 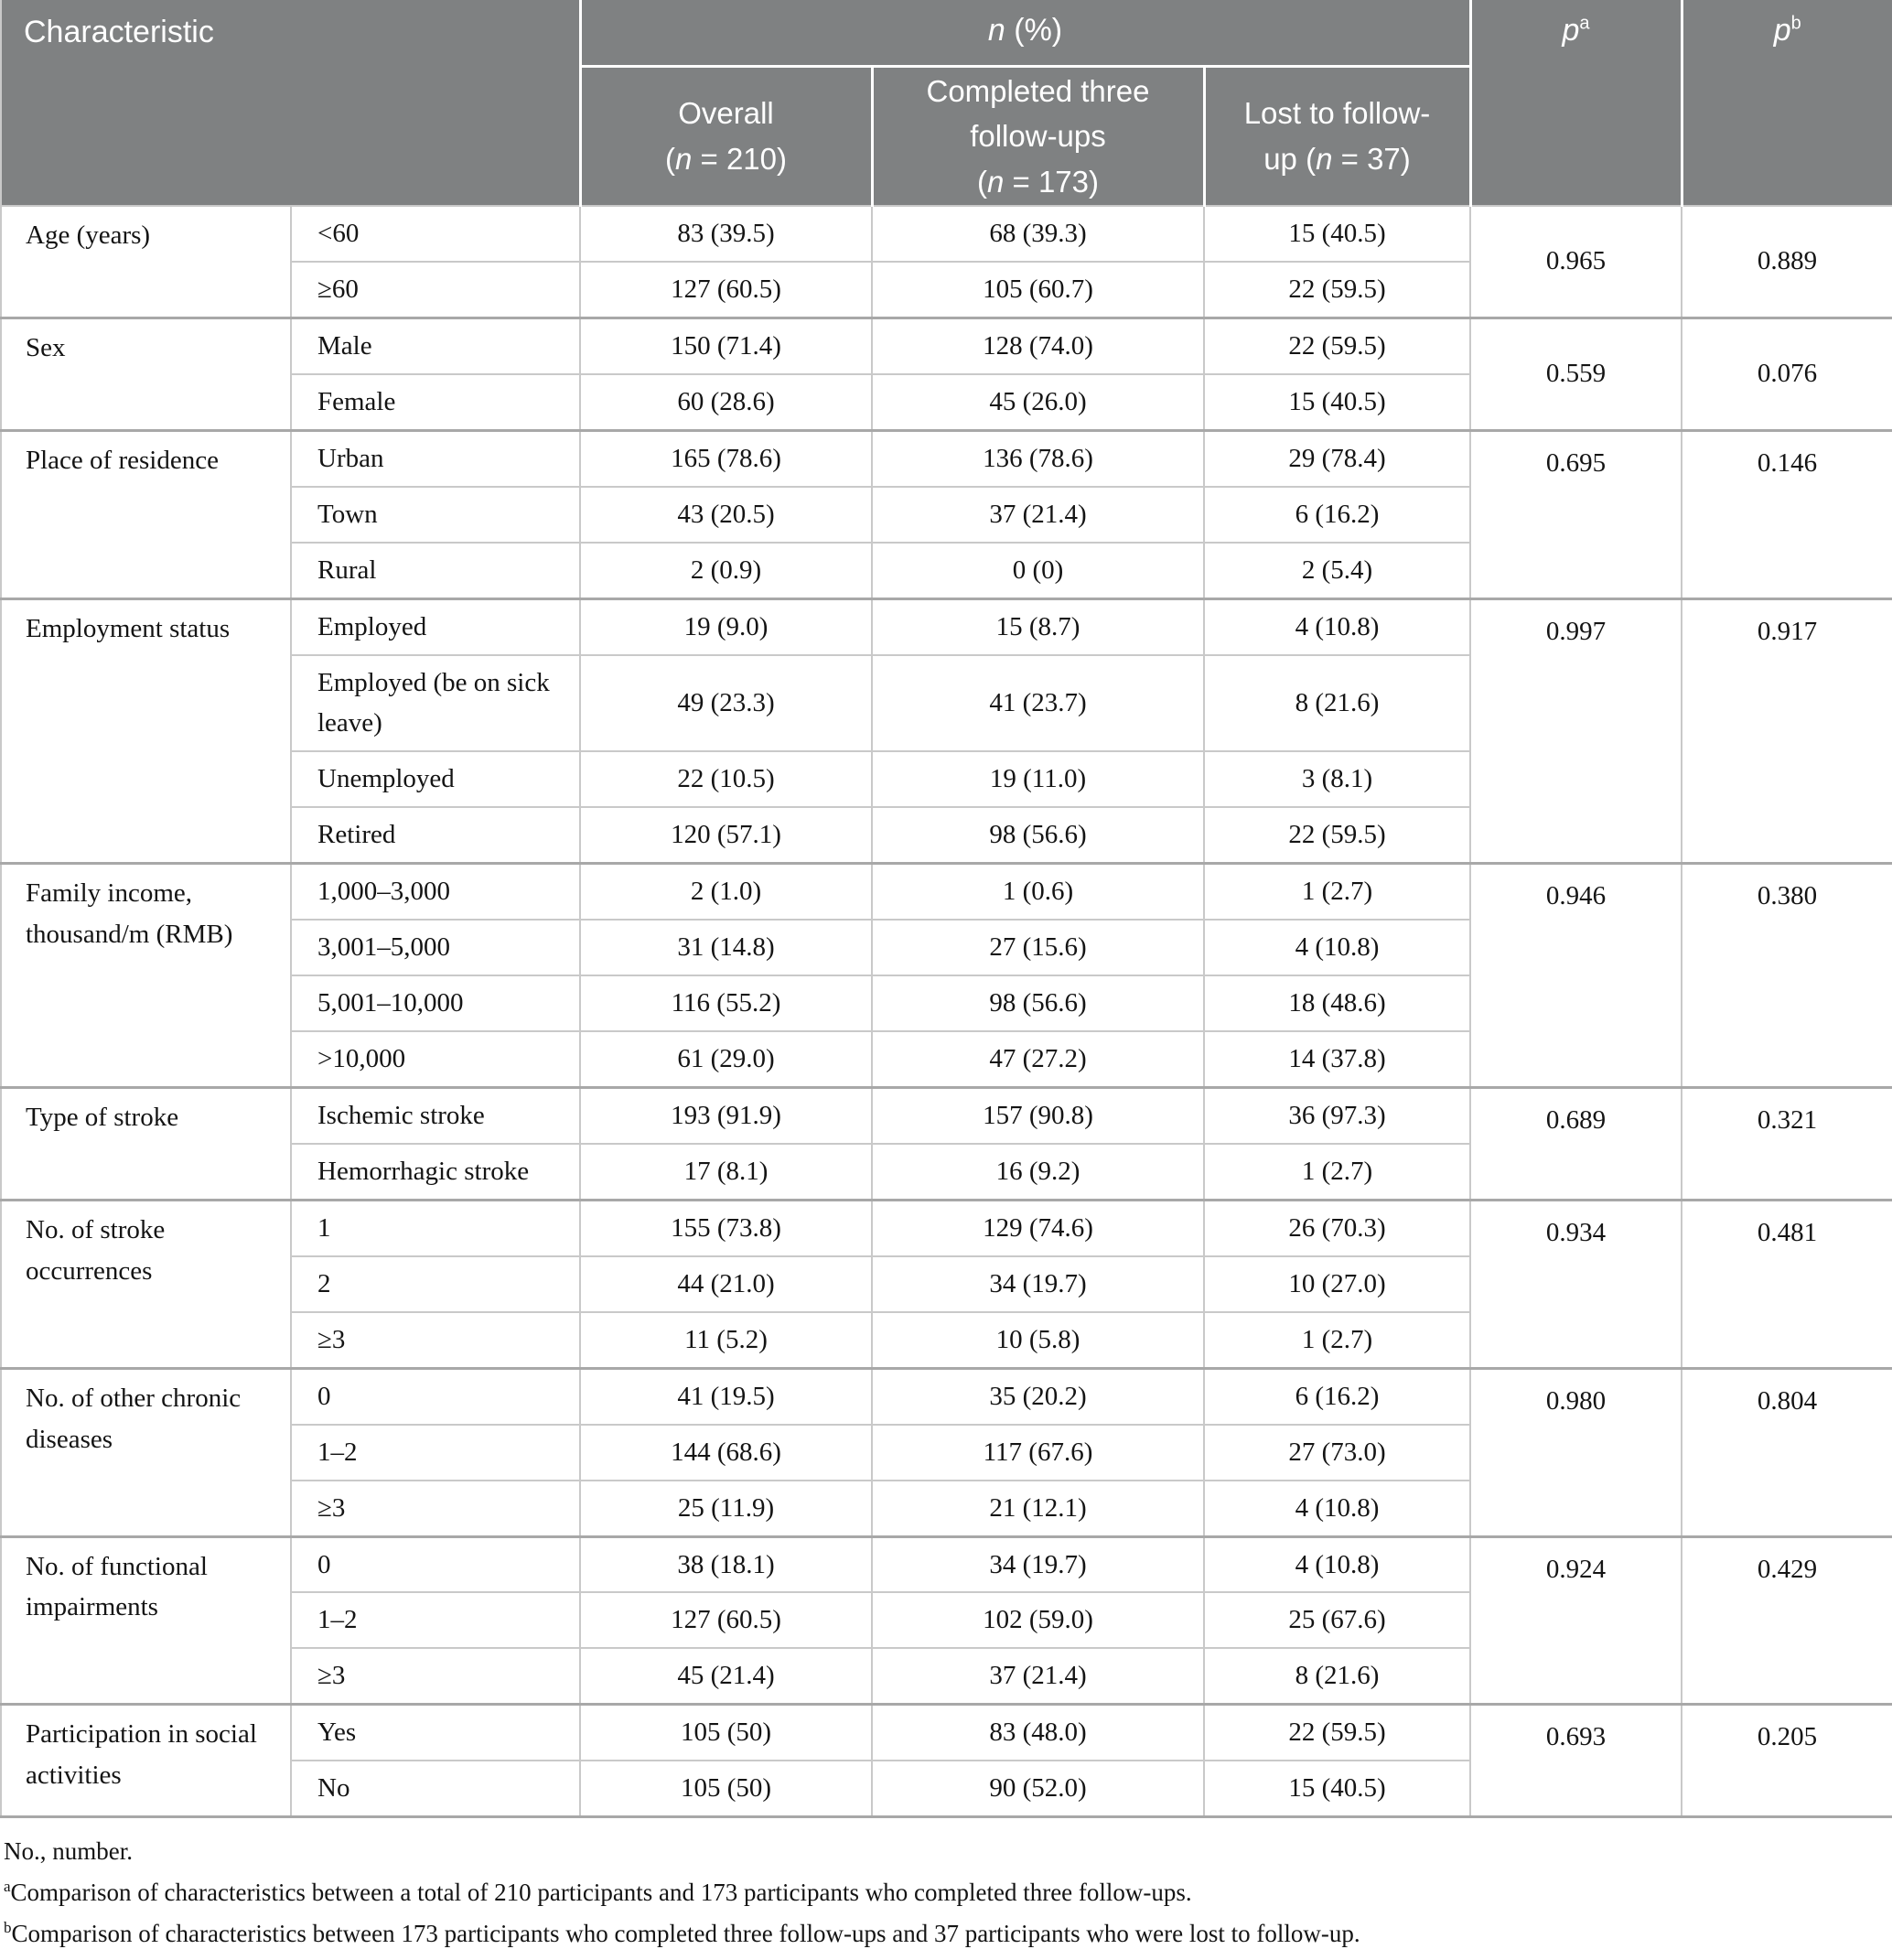 What do you see at coordinates (1037, 345) in the screenshot?
I see `completed-value-cell: 128 (74.0)` at bounding box center [1037, 345].